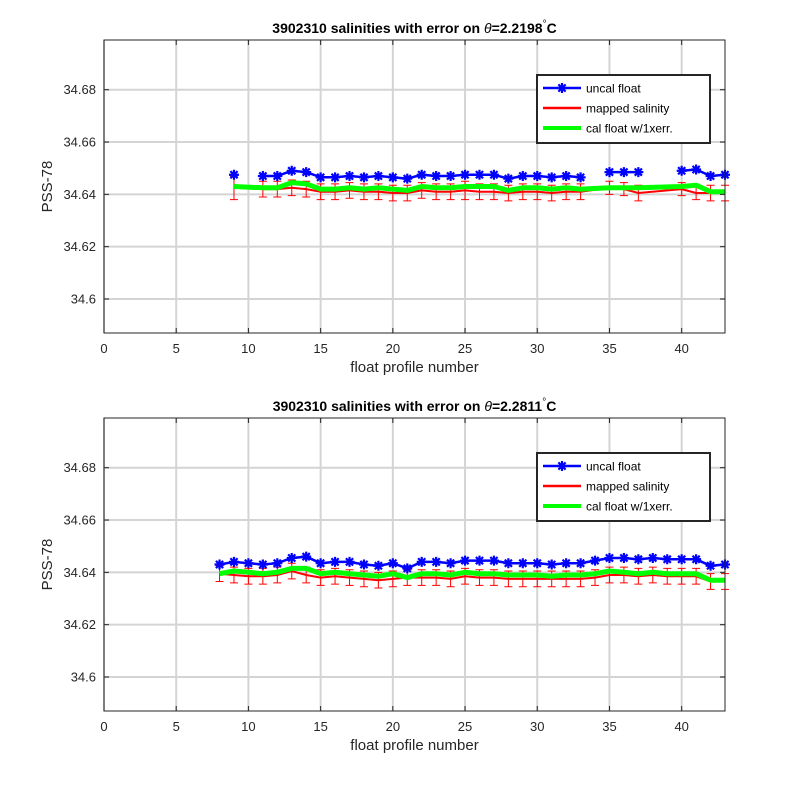 The height and width of the screenshot is (800, 800). What do you see at coordinates (248, 726) in the screenshot?
I see `x-tick-label: 10` at bounding box center [248, 726].